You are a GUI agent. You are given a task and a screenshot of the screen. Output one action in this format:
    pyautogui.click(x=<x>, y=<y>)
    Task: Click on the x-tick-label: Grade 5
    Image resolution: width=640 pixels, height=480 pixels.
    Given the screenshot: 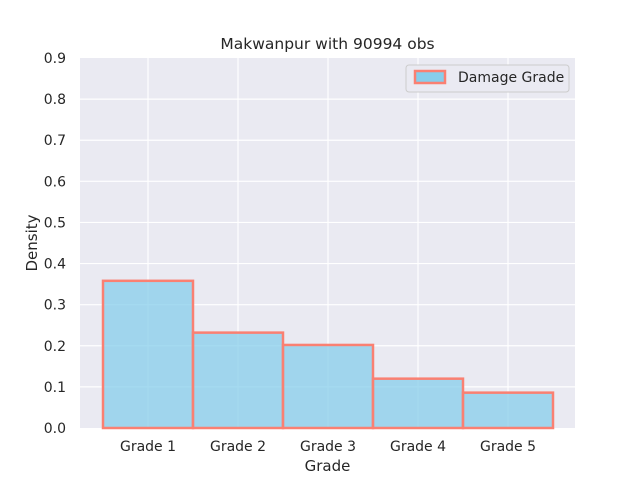 What is the action you would take?
    pyautogui.click(x=508, y=447)
    